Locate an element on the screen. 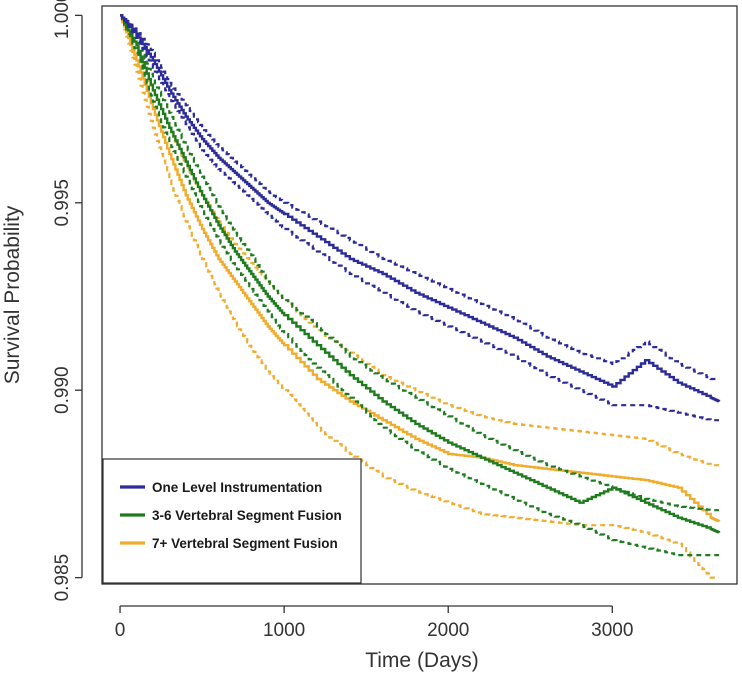 Image resolution: width=742 pixels, height=674 pixels. y-tick-label: 0.995 is located at coordinates (62, 203).